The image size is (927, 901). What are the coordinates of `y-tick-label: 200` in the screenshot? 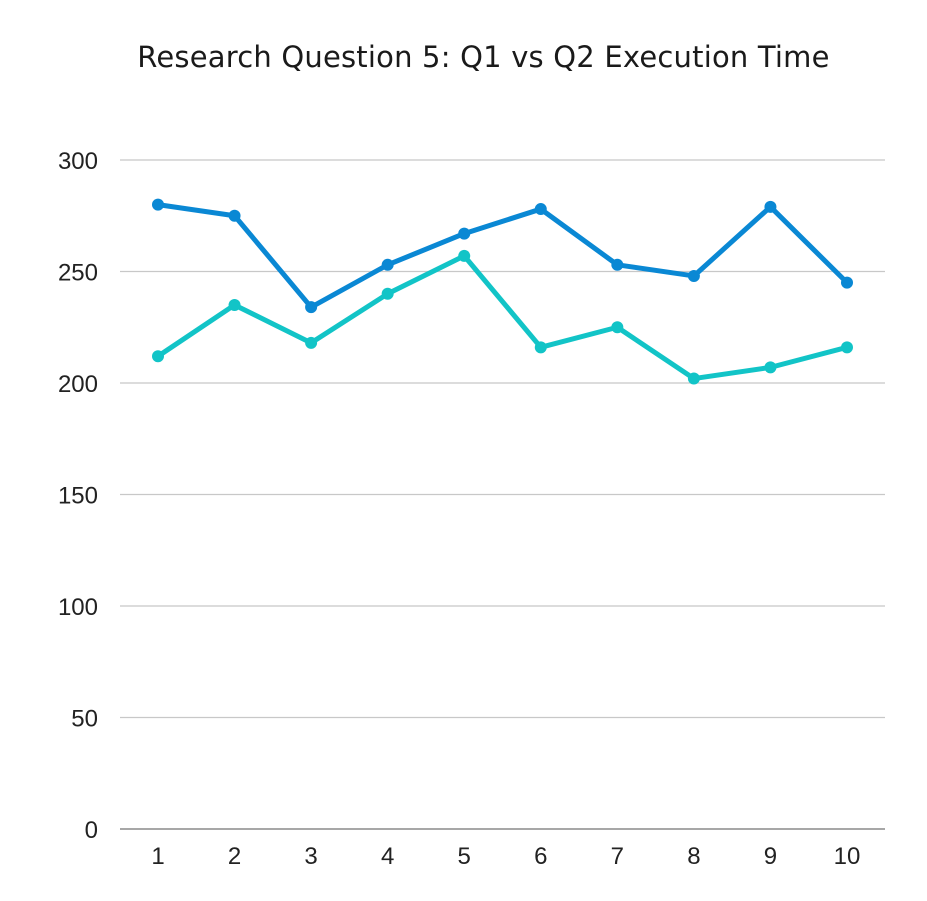 It's located at (78, 384).